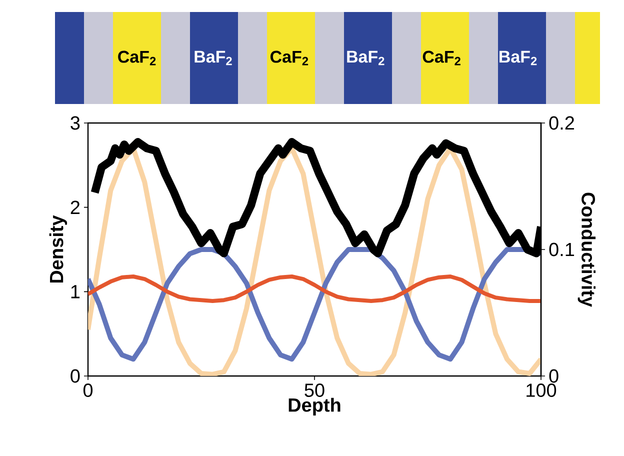 Image resolution: width=624 pixels, height=456 pixels. What do you see at coordinates (587, 249) in the screenshot?
I see `y2-axis-title: Conductivity` at bounding box center [587, 249].